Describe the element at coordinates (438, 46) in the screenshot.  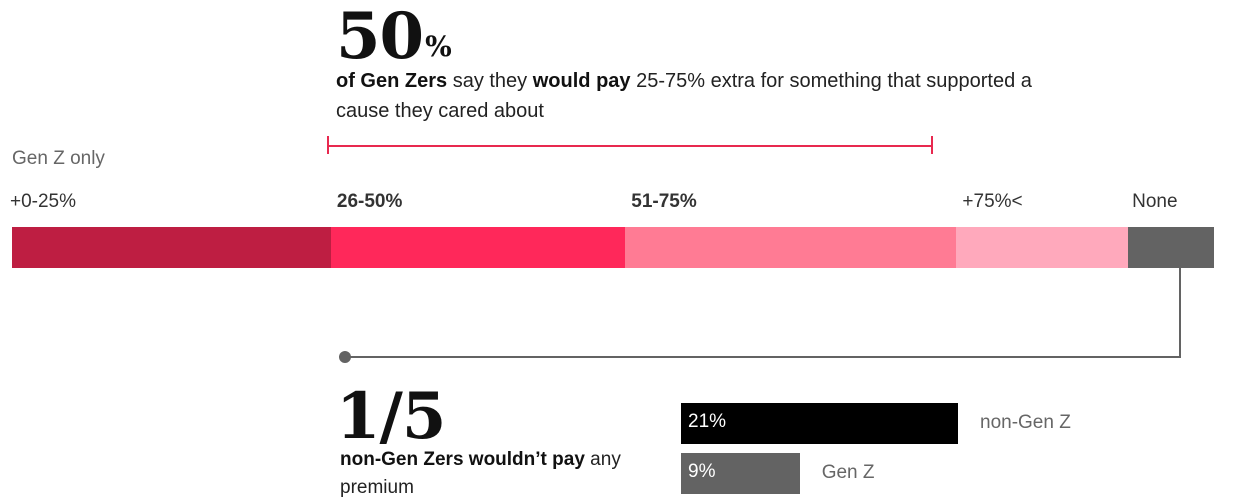
I see `headline-suffix: %` at that location.